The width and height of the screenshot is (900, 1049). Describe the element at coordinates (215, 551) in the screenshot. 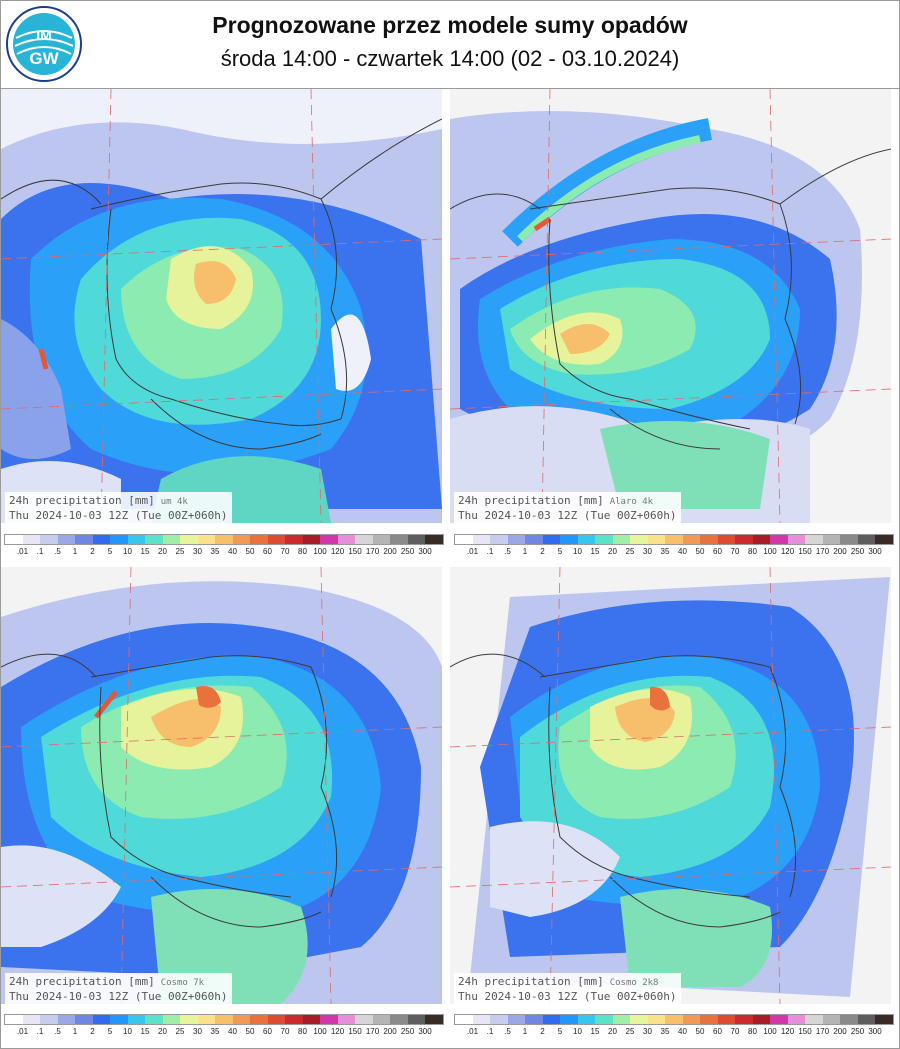

I see `color-scale-label: 35` at that location.